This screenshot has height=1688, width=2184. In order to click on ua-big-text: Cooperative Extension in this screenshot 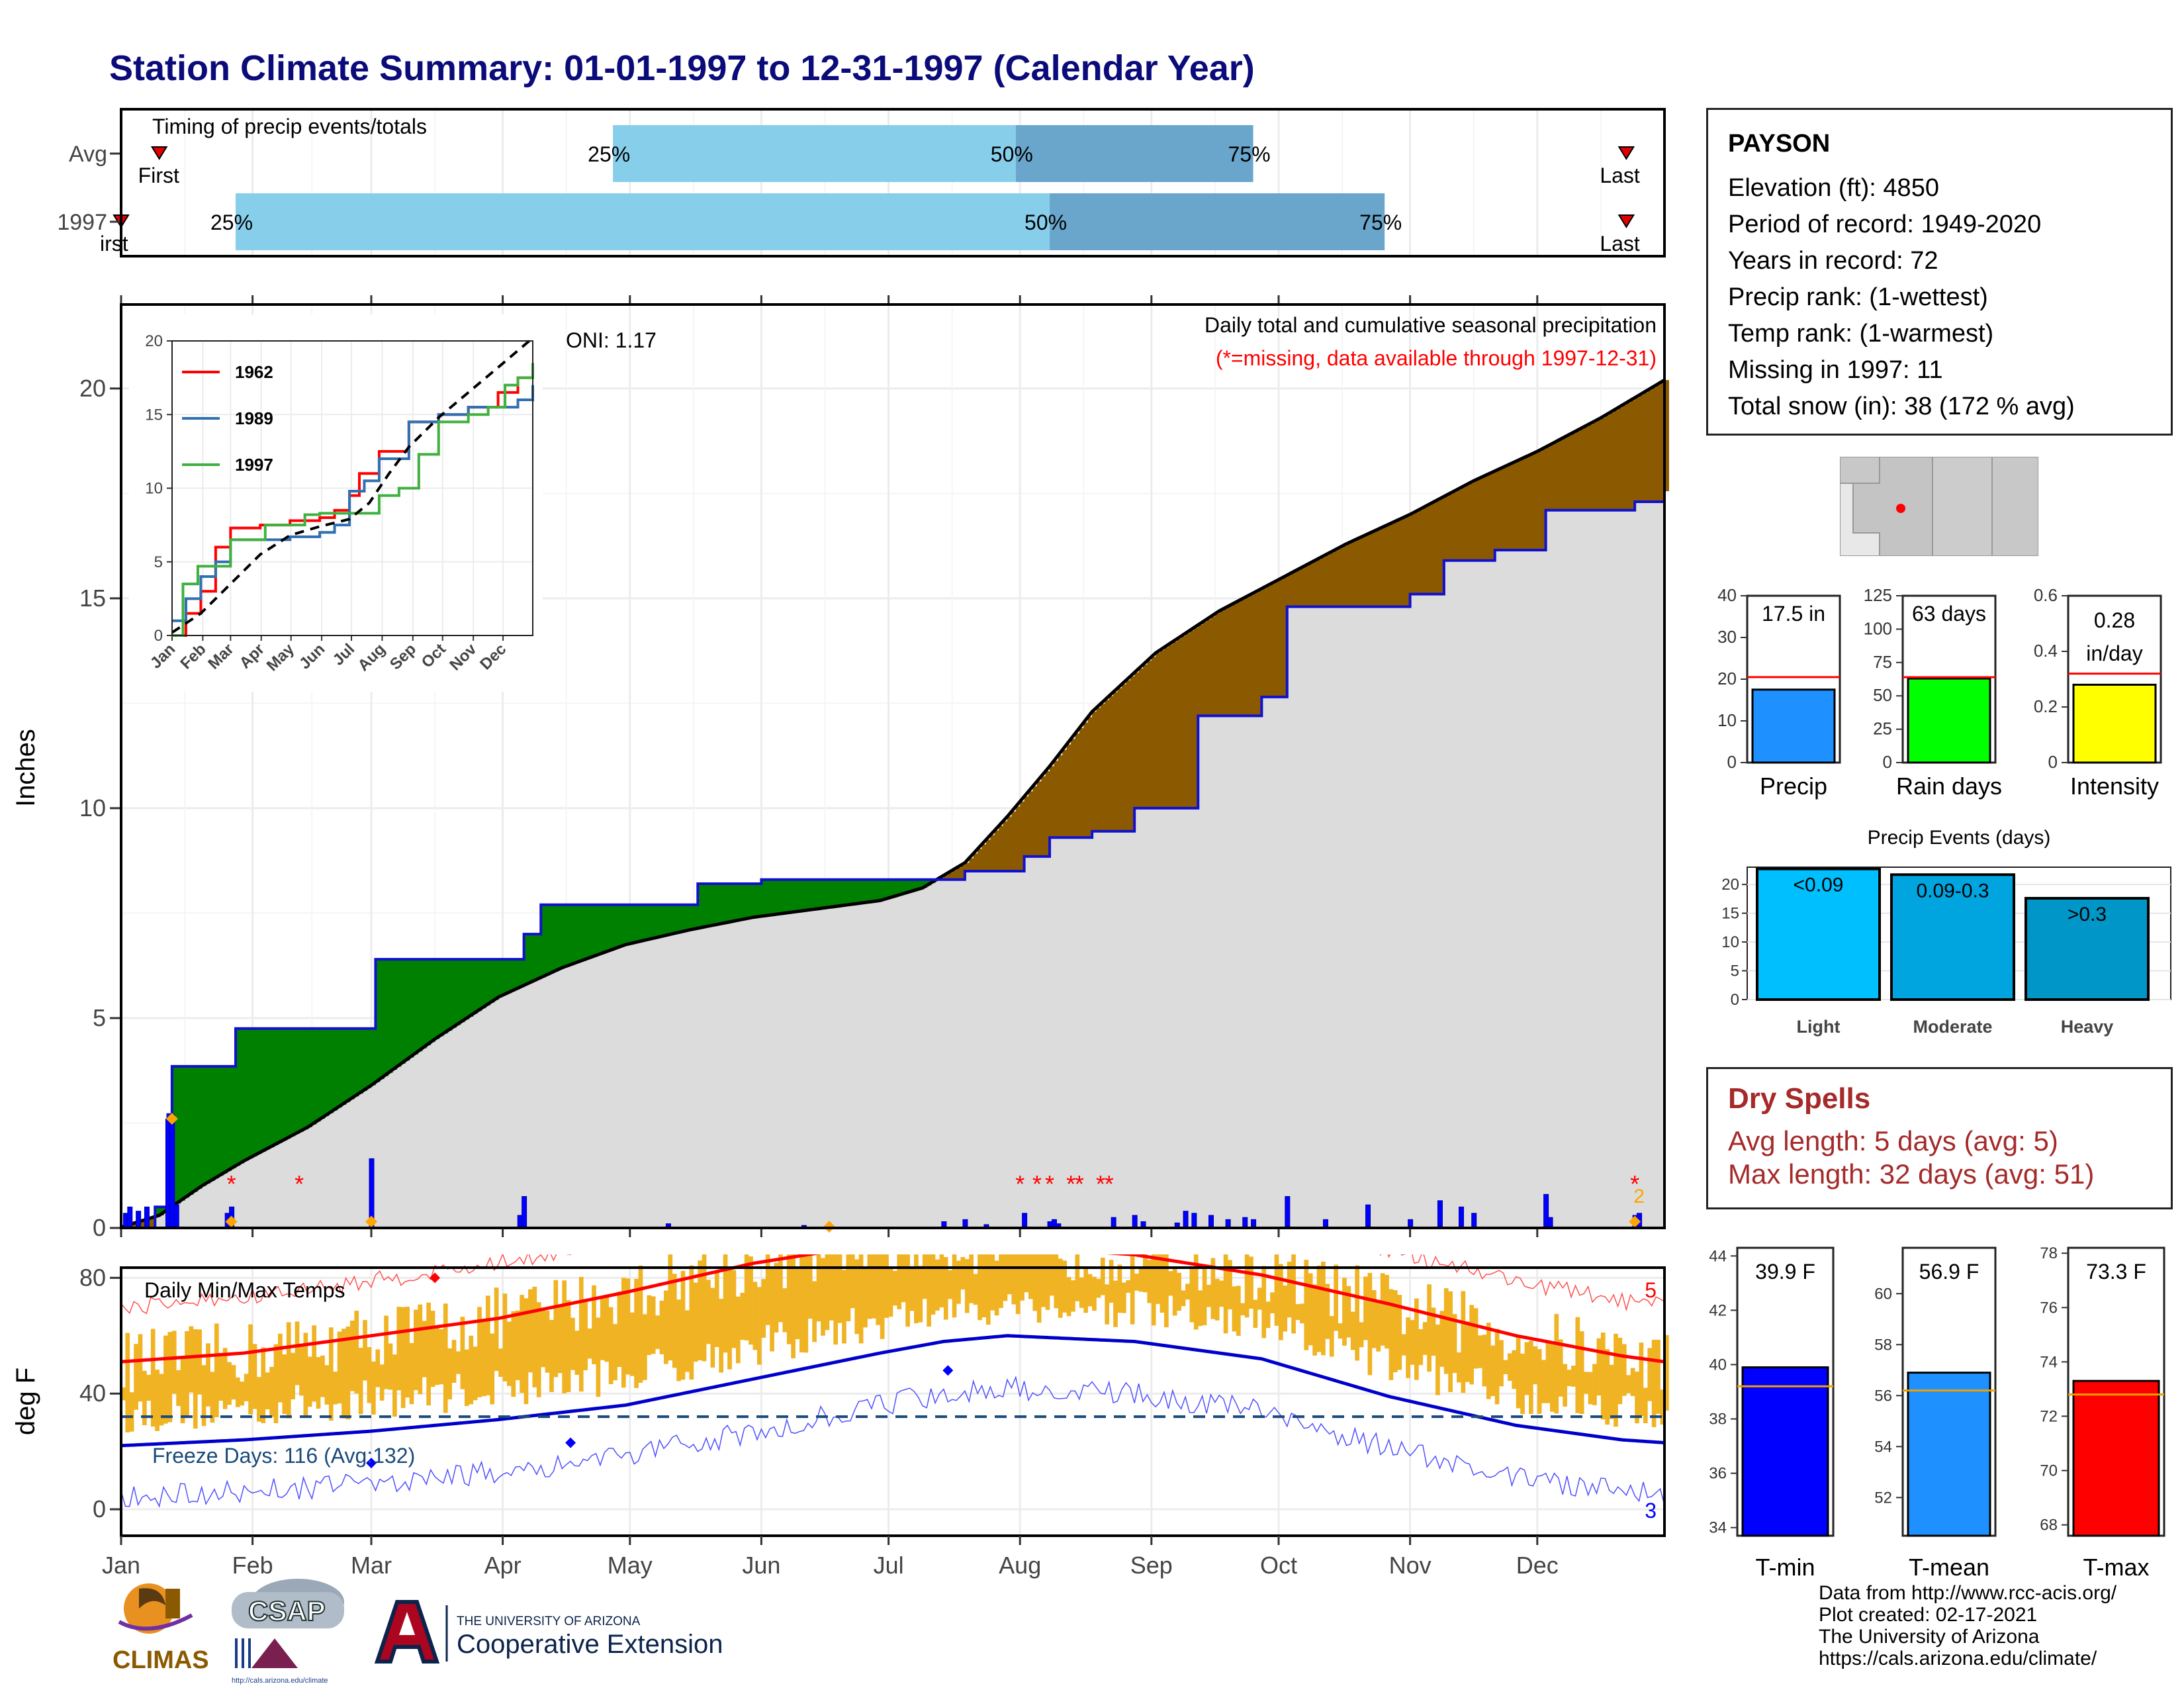, I will do `click(590, 1644)`.